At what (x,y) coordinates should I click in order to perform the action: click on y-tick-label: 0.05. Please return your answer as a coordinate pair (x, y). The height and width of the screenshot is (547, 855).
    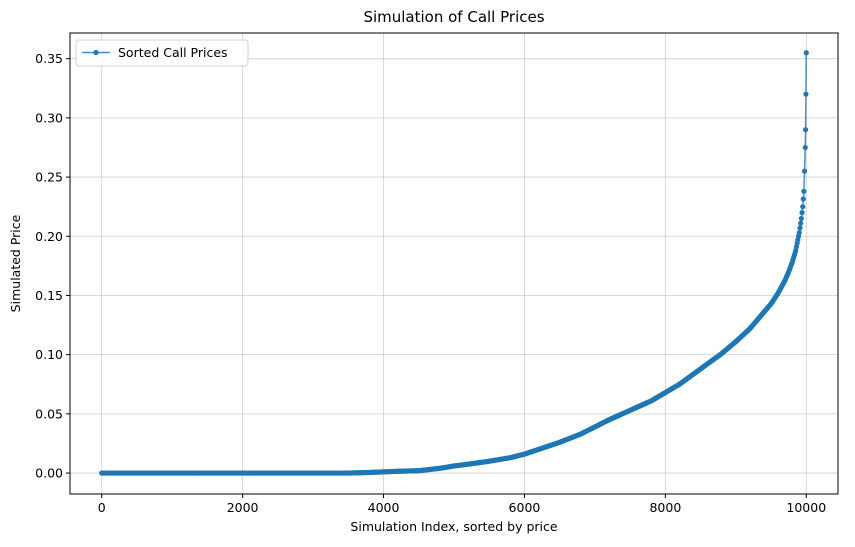
    Looking at the image, I should click on (49, 413).